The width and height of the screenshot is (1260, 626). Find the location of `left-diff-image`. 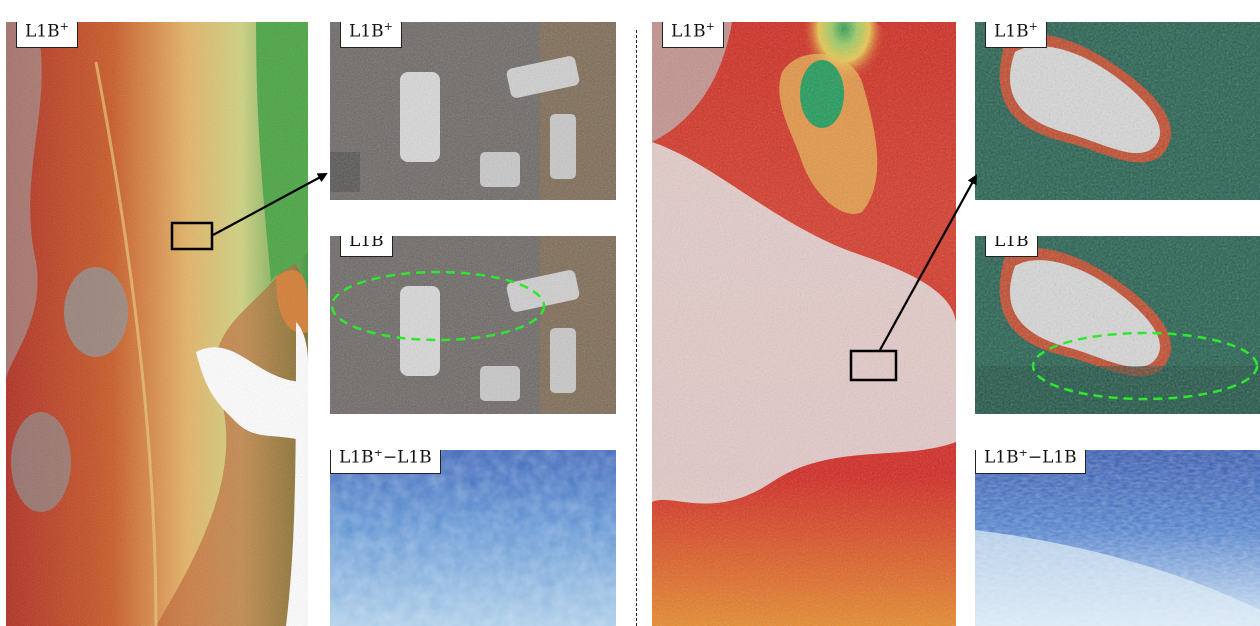

left-diff-image is located at coordinates (473, 538).